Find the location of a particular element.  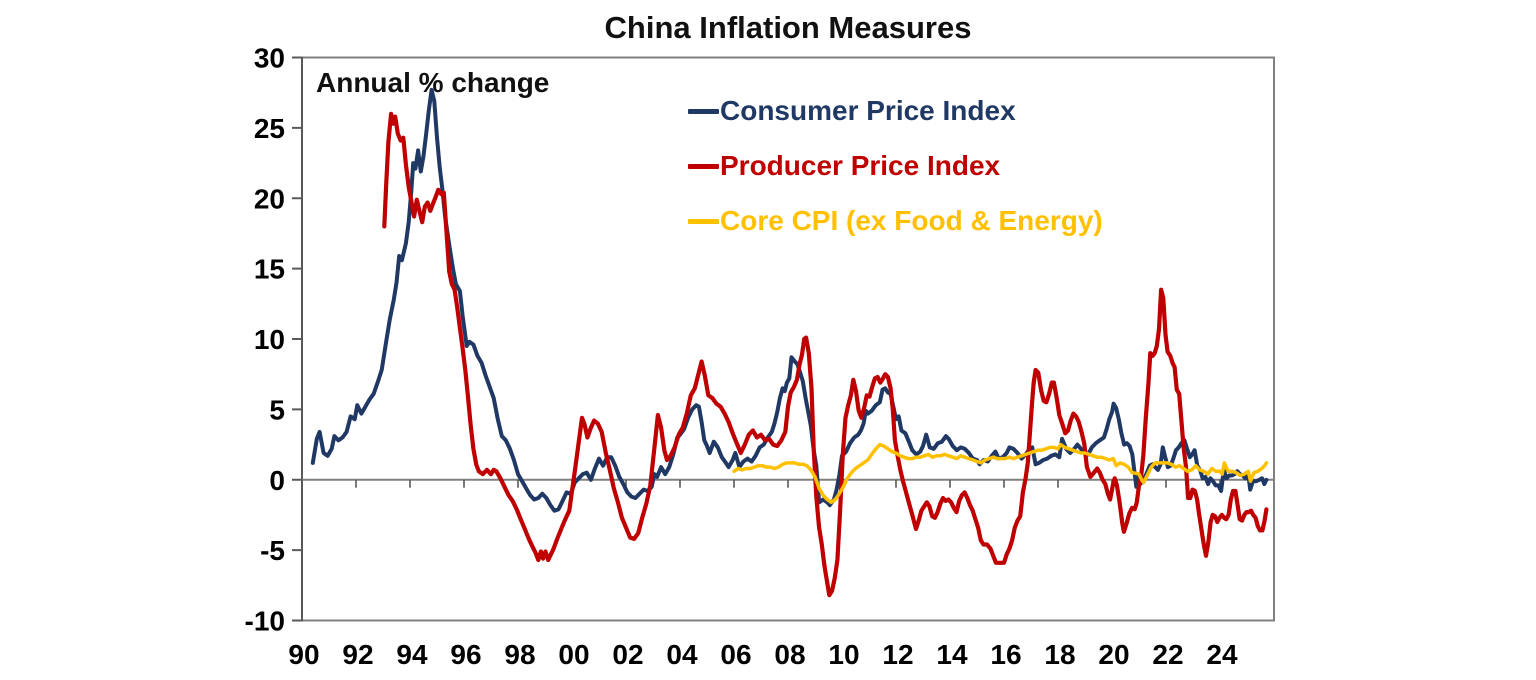

x-tick-label: 04 is located at coordinates (682, 654).